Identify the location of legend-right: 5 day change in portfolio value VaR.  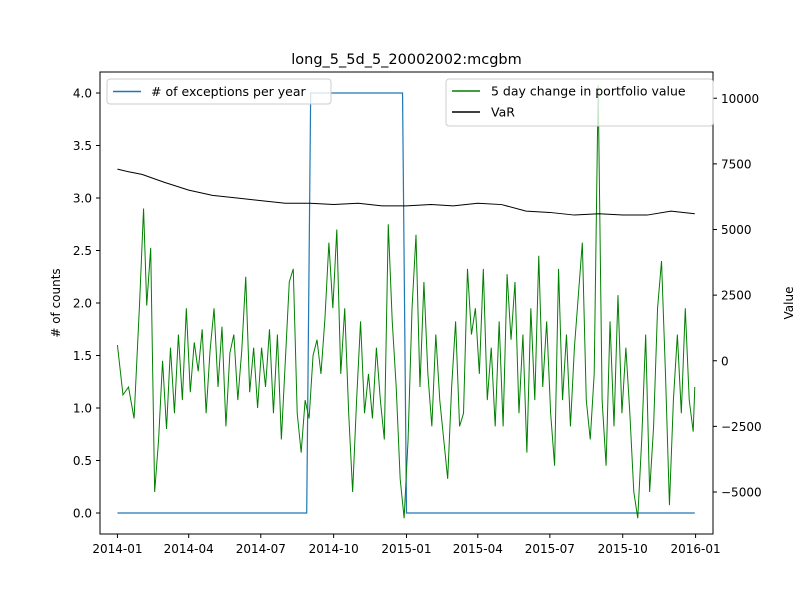
(579, 102).